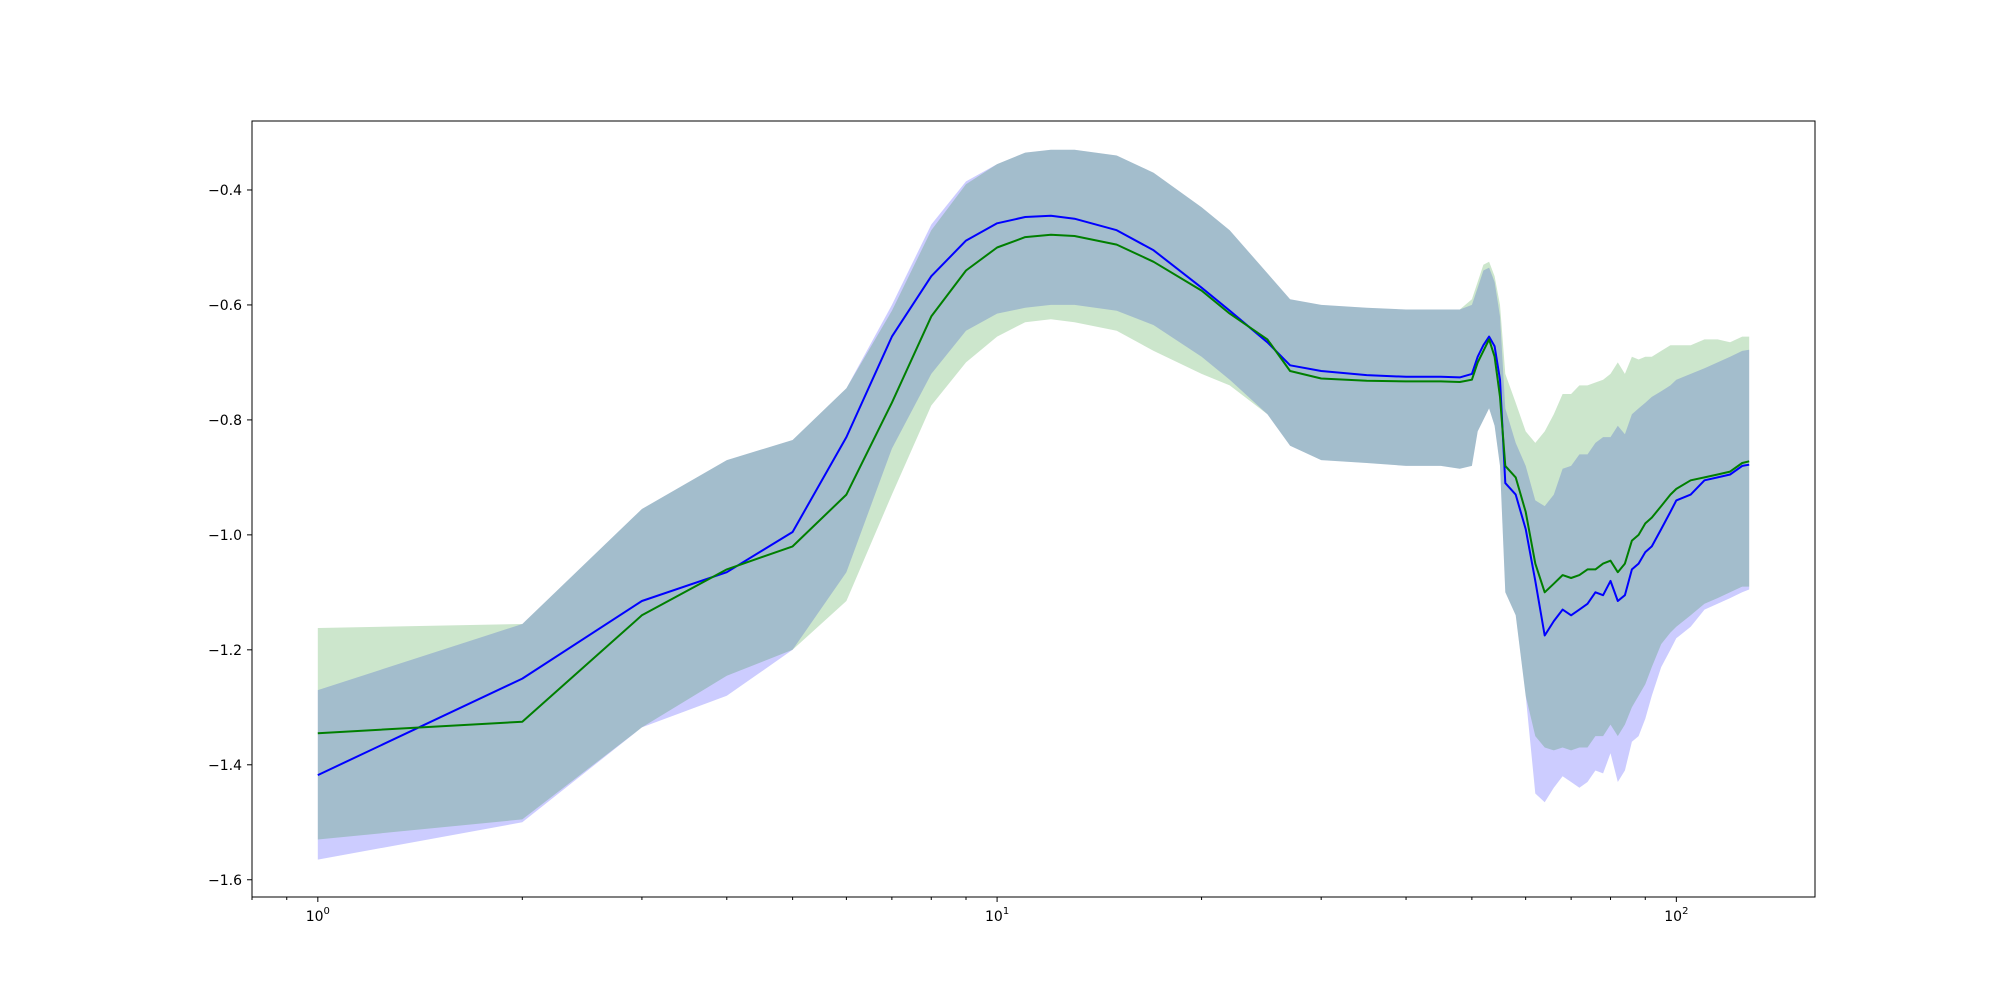  I want to click on y-tick-label: −1.4, so click(225, 766).